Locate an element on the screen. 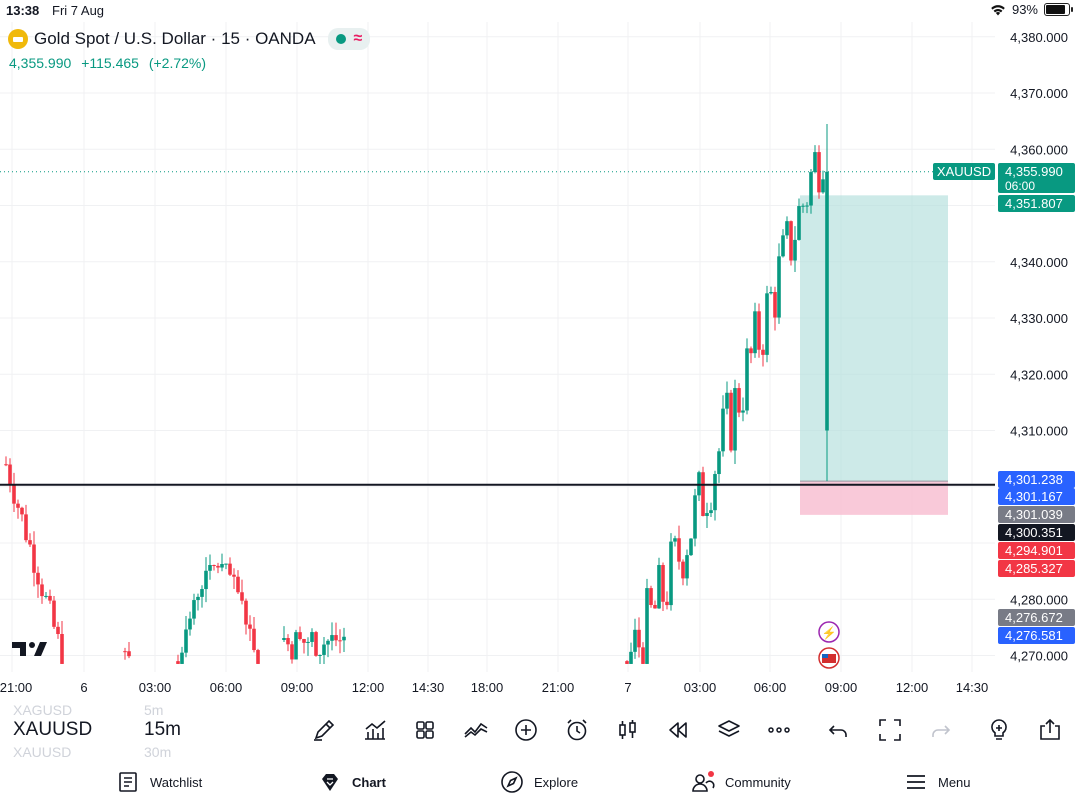  ideas-icon is located at coordinates (999, 730).